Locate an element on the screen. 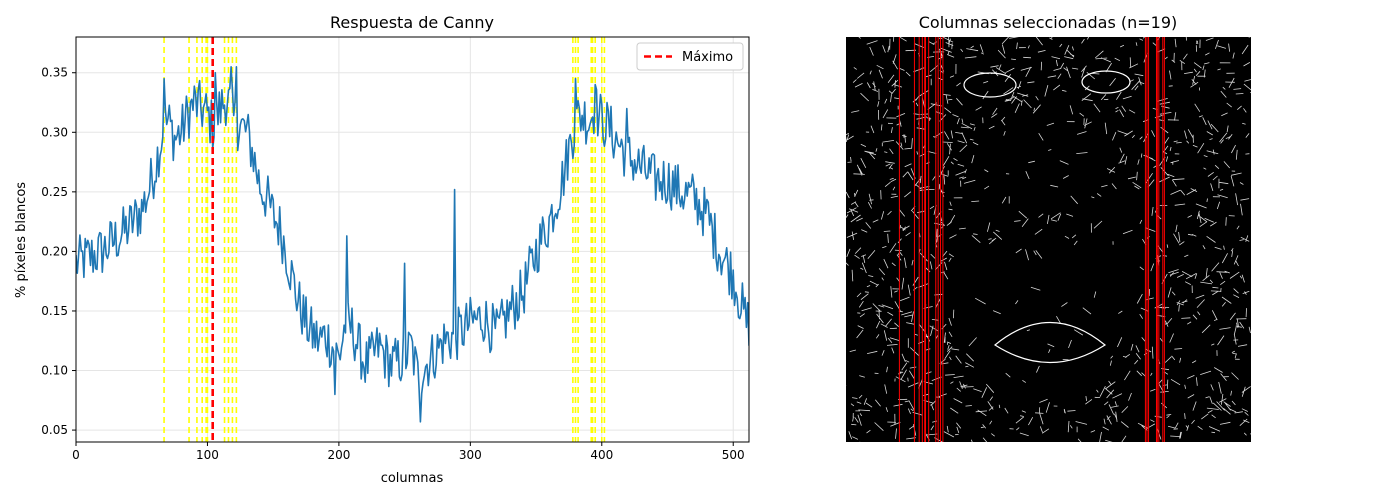  legend-box is located at coordinates (690, 56).